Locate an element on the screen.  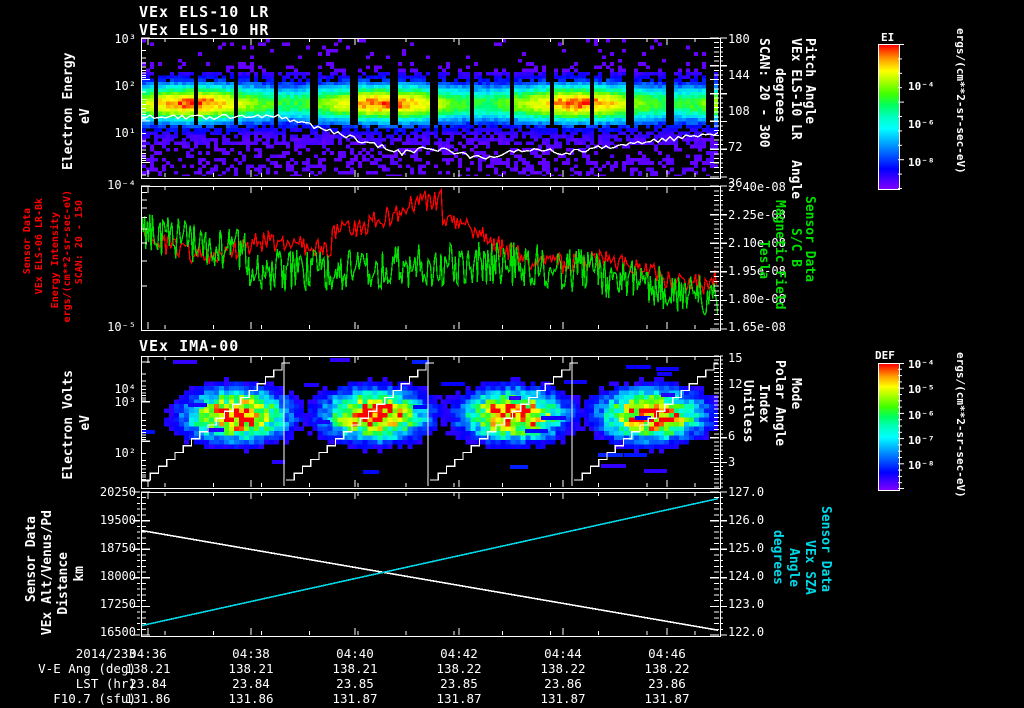
panel2-llabel-3: Energy Intensity is located at coordinates (55, 260).